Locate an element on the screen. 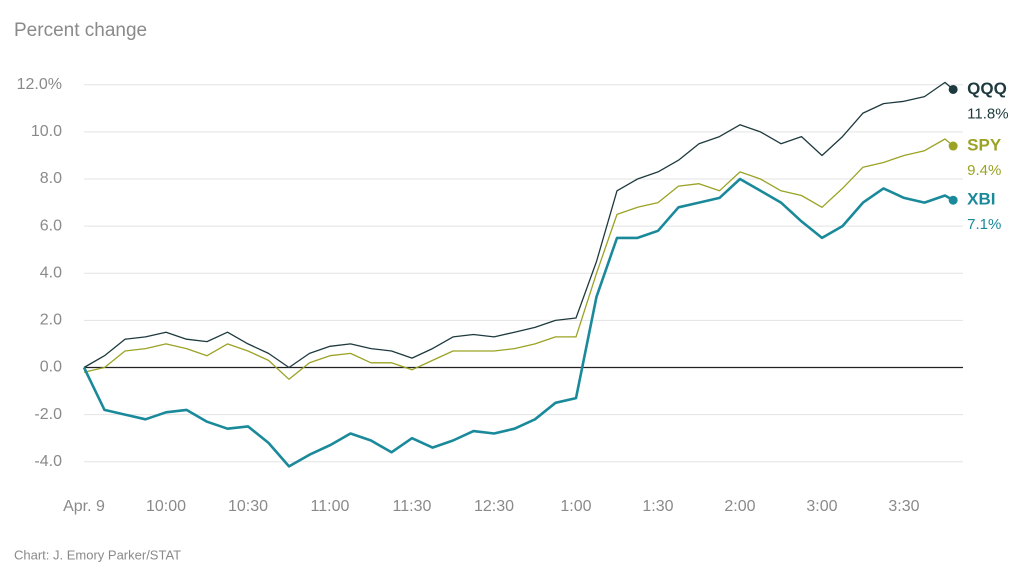 Image resolution: width=1024 pixels, height=576 pixels. value-label: 11.8% is located at coordinates (987, 113).